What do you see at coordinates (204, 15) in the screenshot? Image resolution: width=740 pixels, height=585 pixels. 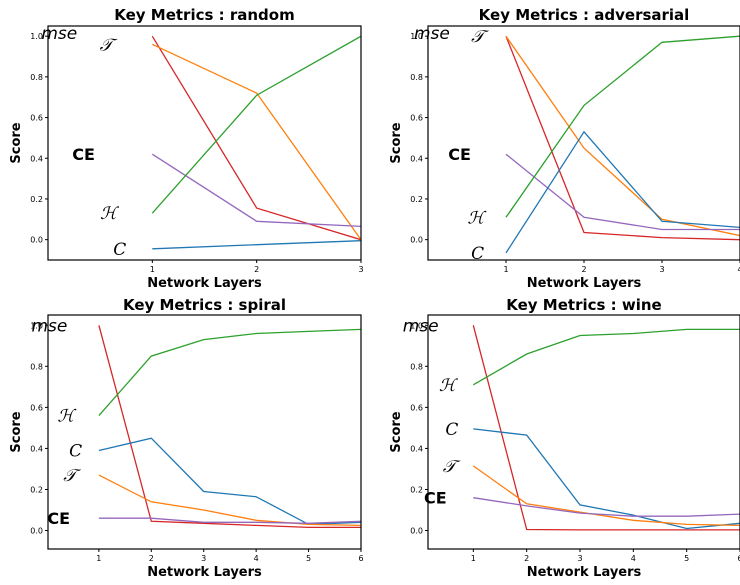 I see `chart-title: Key Metrics : random` at bounding box center [204, 15].